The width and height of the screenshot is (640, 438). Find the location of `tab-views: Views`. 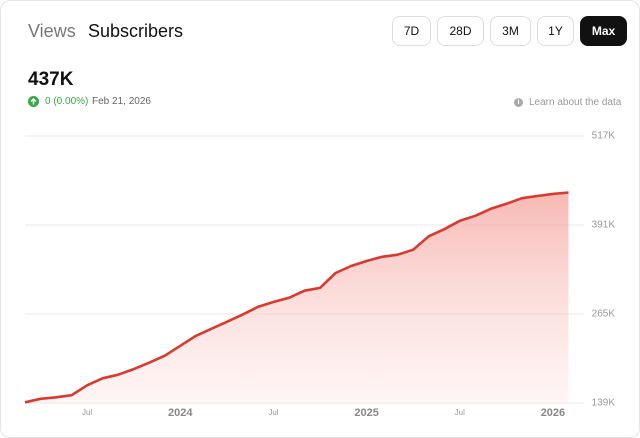

tab-views: Views is located at coordinates (52, 31).